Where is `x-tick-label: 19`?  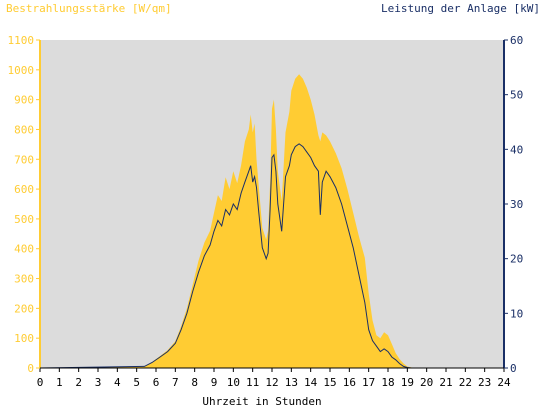
x-tick-label: 19 is located at coordinates (407, 382).